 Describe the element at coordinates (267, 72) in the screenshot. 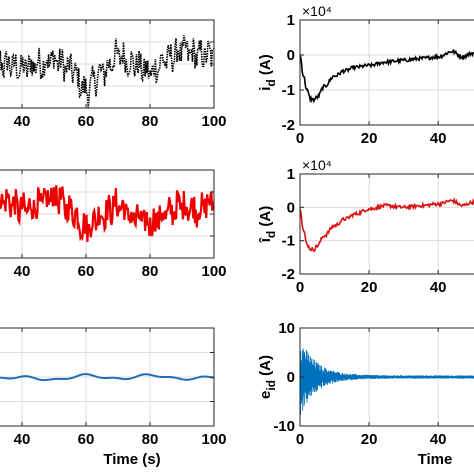

I see `y-axis-label: id (A)` at that location.